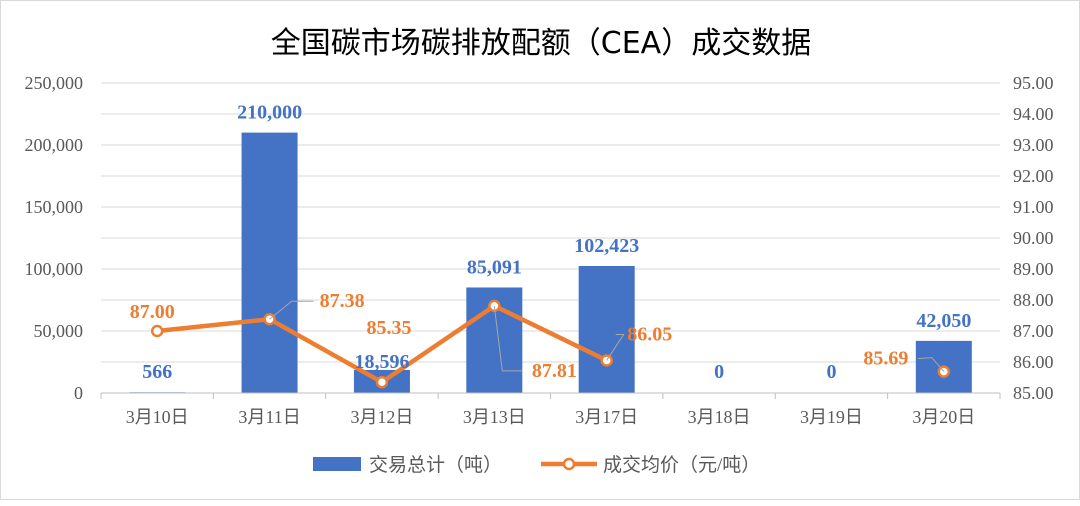  I want to click on y-right-tick-label: 89.00, so click(1033, 269).